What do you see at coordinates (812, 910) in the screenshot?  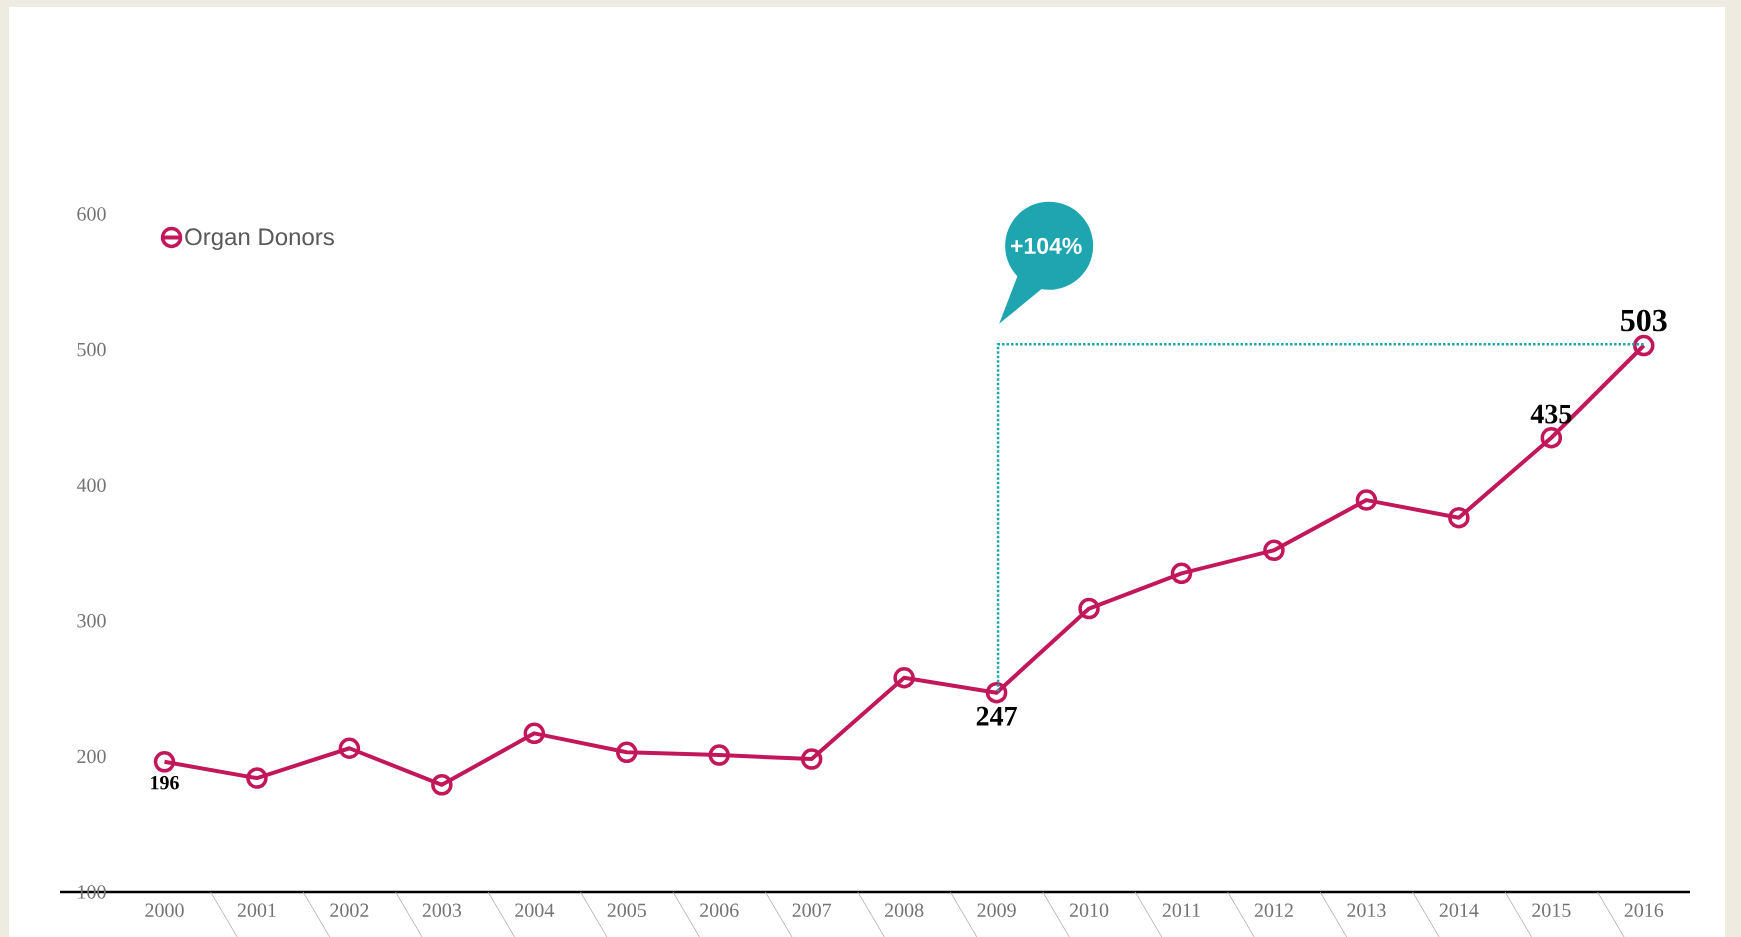 I see `x-tick-label: 2007` at bounding box center [812, 910].